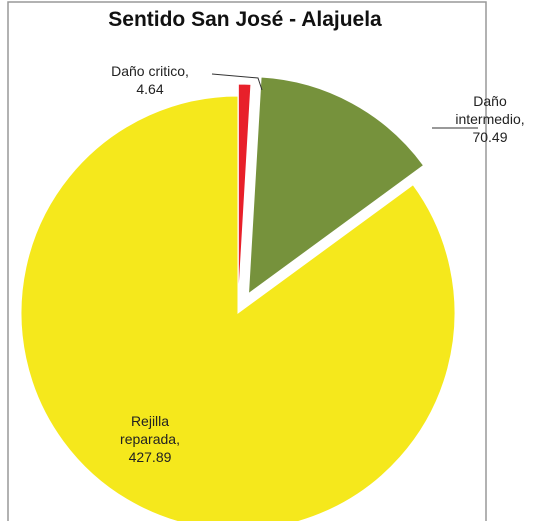 The width and height of the screenshot is (544, 521). I want to click on label-category: Daño intermedio,, so click(490, 110).